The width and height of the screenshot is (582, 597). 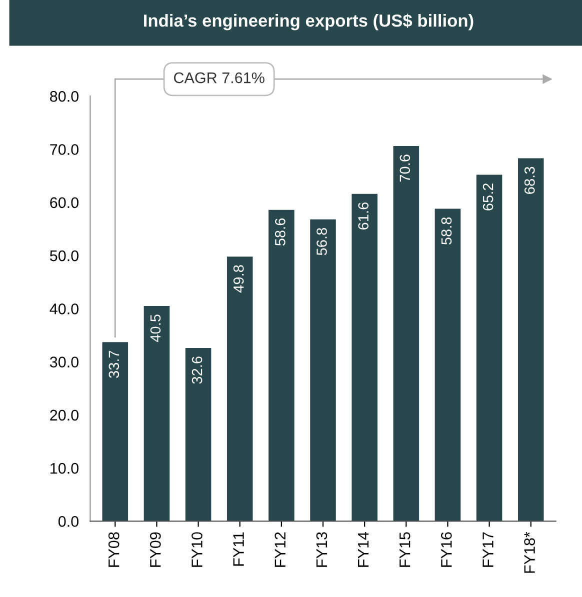 What do you see at coordinates (64, 362) in the screenshot?
I see `y-tick-label: 30.0` at bounding box center [64, 362].